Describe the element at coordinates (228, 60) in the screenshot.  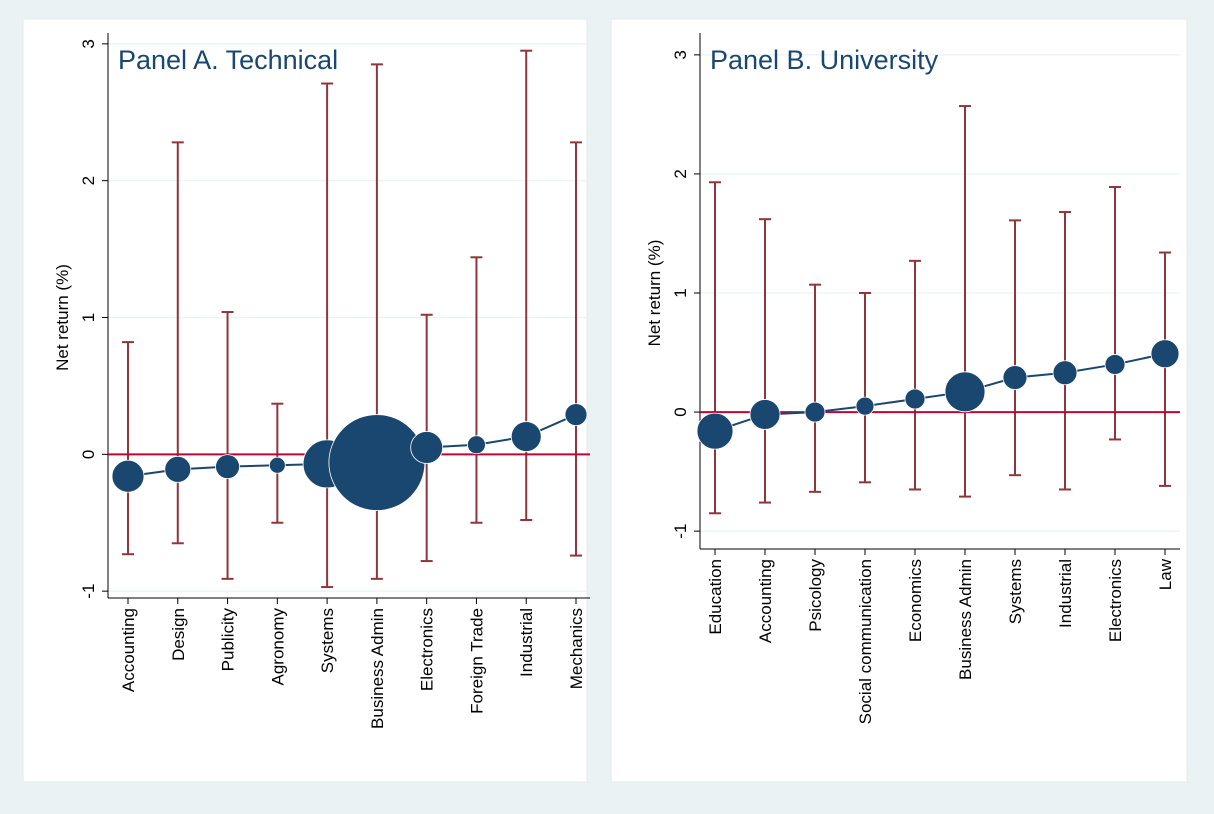
I see `panel-title: Panel A. Technical` at that location.